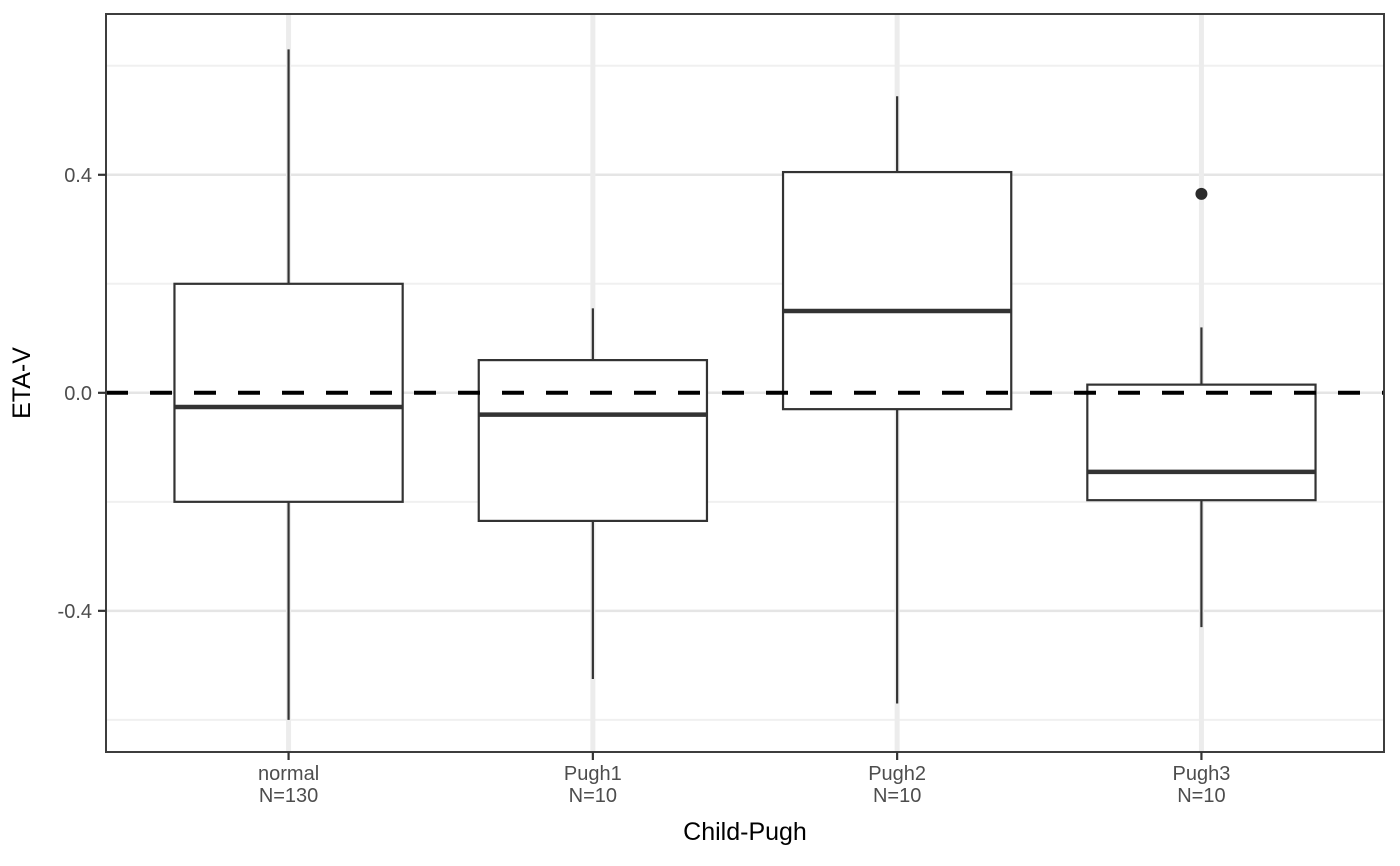 The width and height of the screenshot is (1400, 866). I want to click on outlier-point-Pugh3, so click(1201, 193).